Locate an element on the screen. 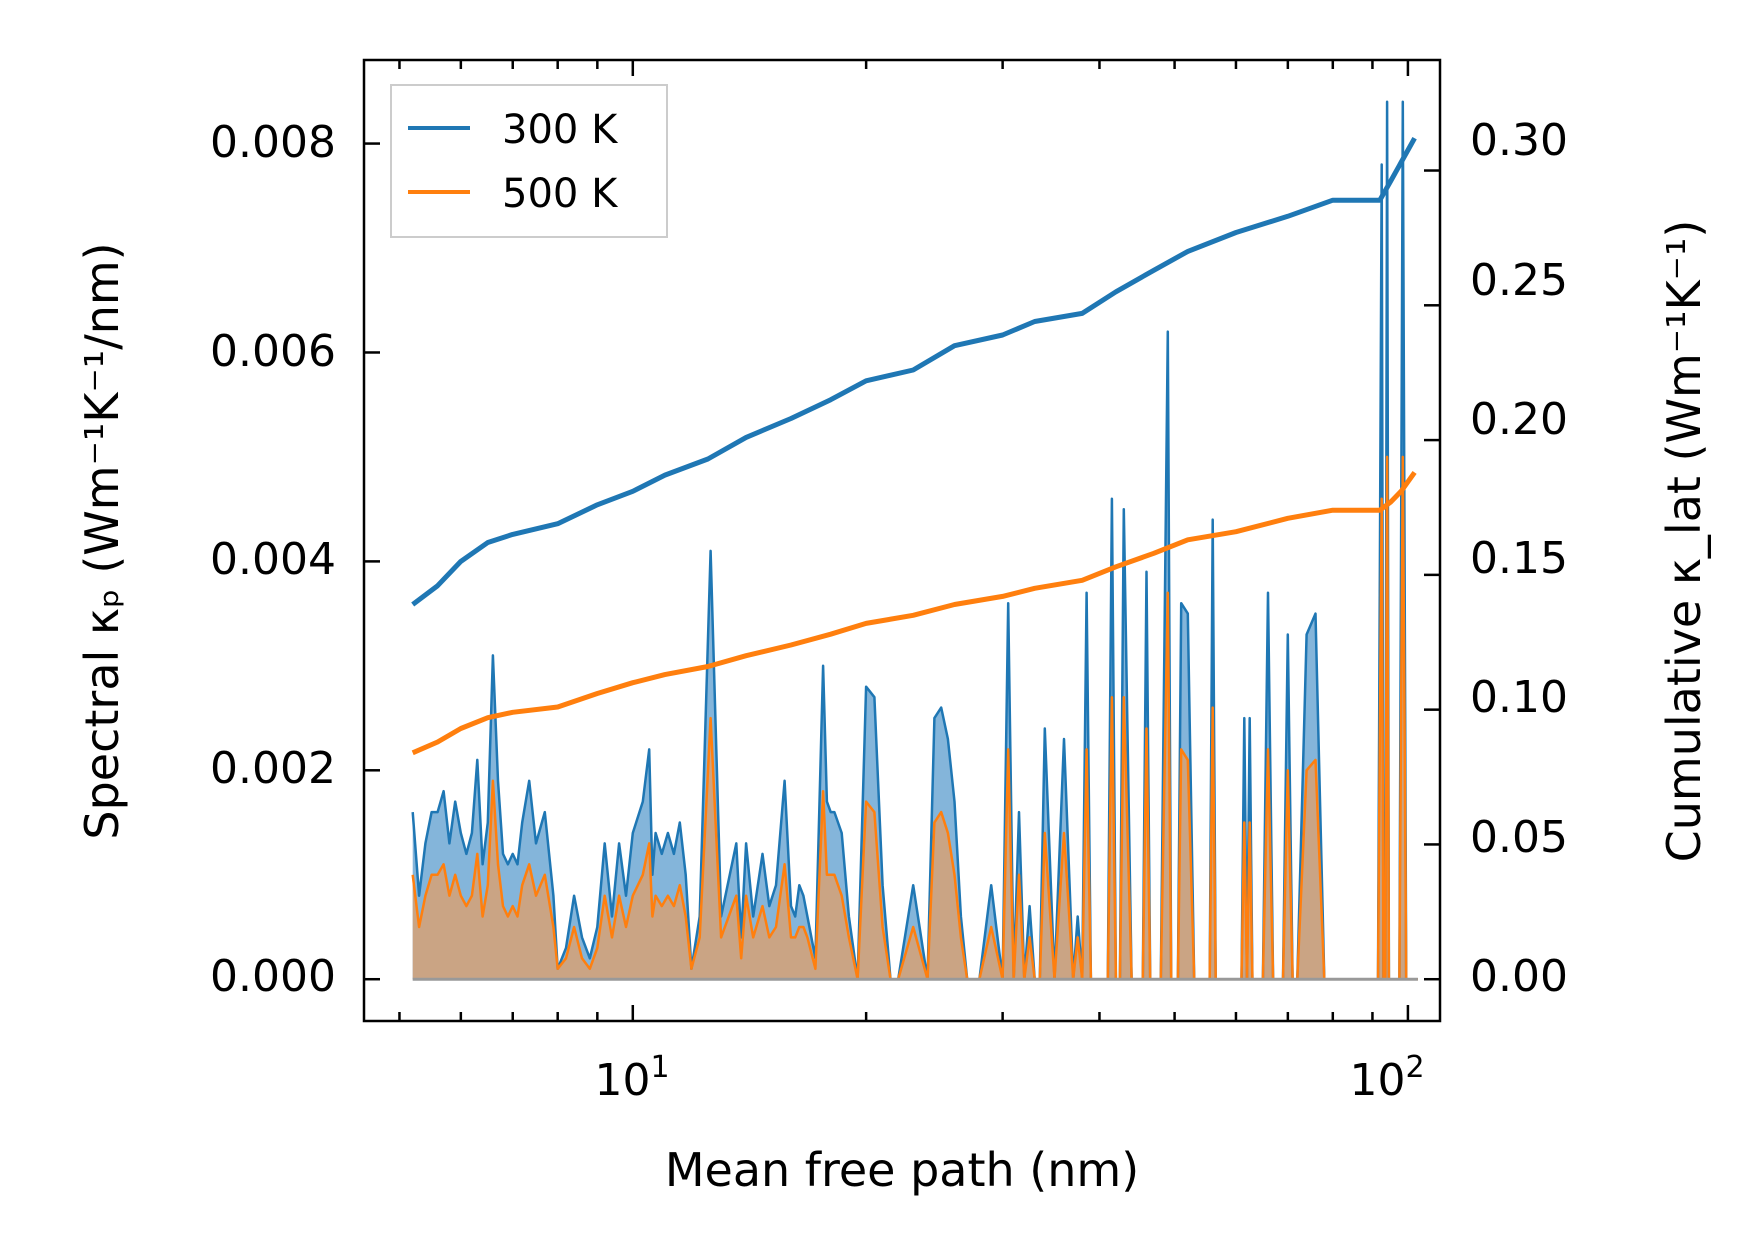  x-tick-label-10: 10¹ is located at coordinates (631, 1078).